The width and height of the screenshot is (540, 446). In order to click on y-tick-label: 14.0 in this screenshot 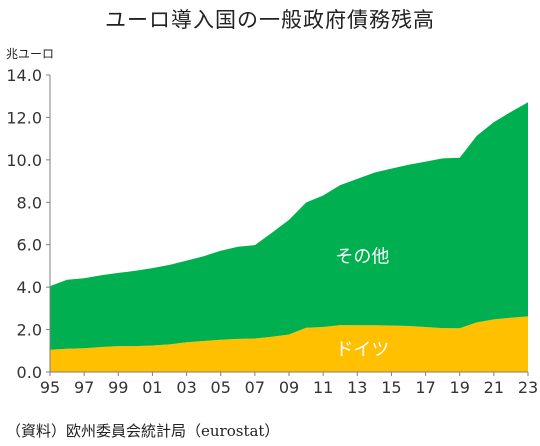, I will do `click(24, 75)`.